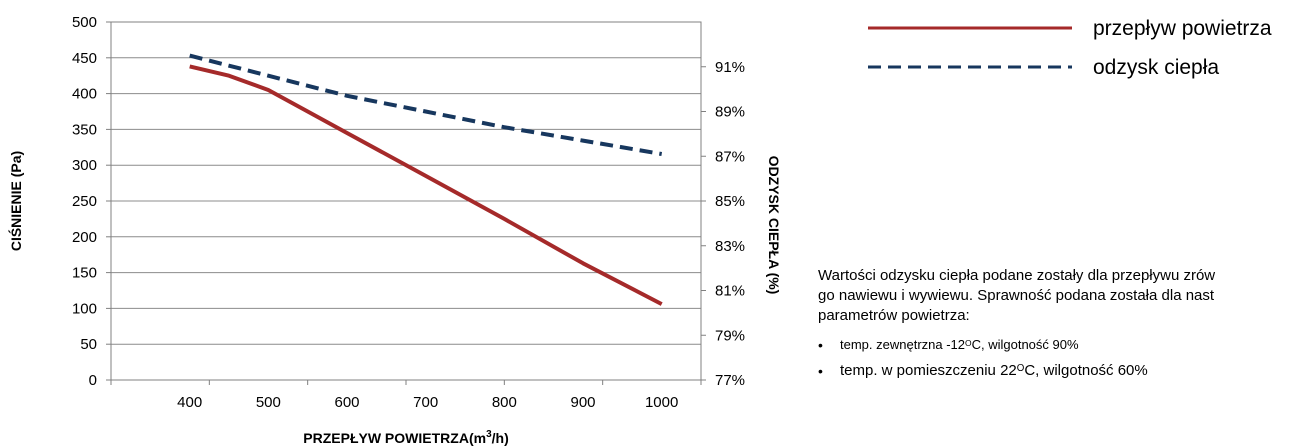 This screenshot has width=1312, height=448. Describe the element at coordinates (661, 402) in the screenshot. I see `x-tick-label: 1000` at that location.